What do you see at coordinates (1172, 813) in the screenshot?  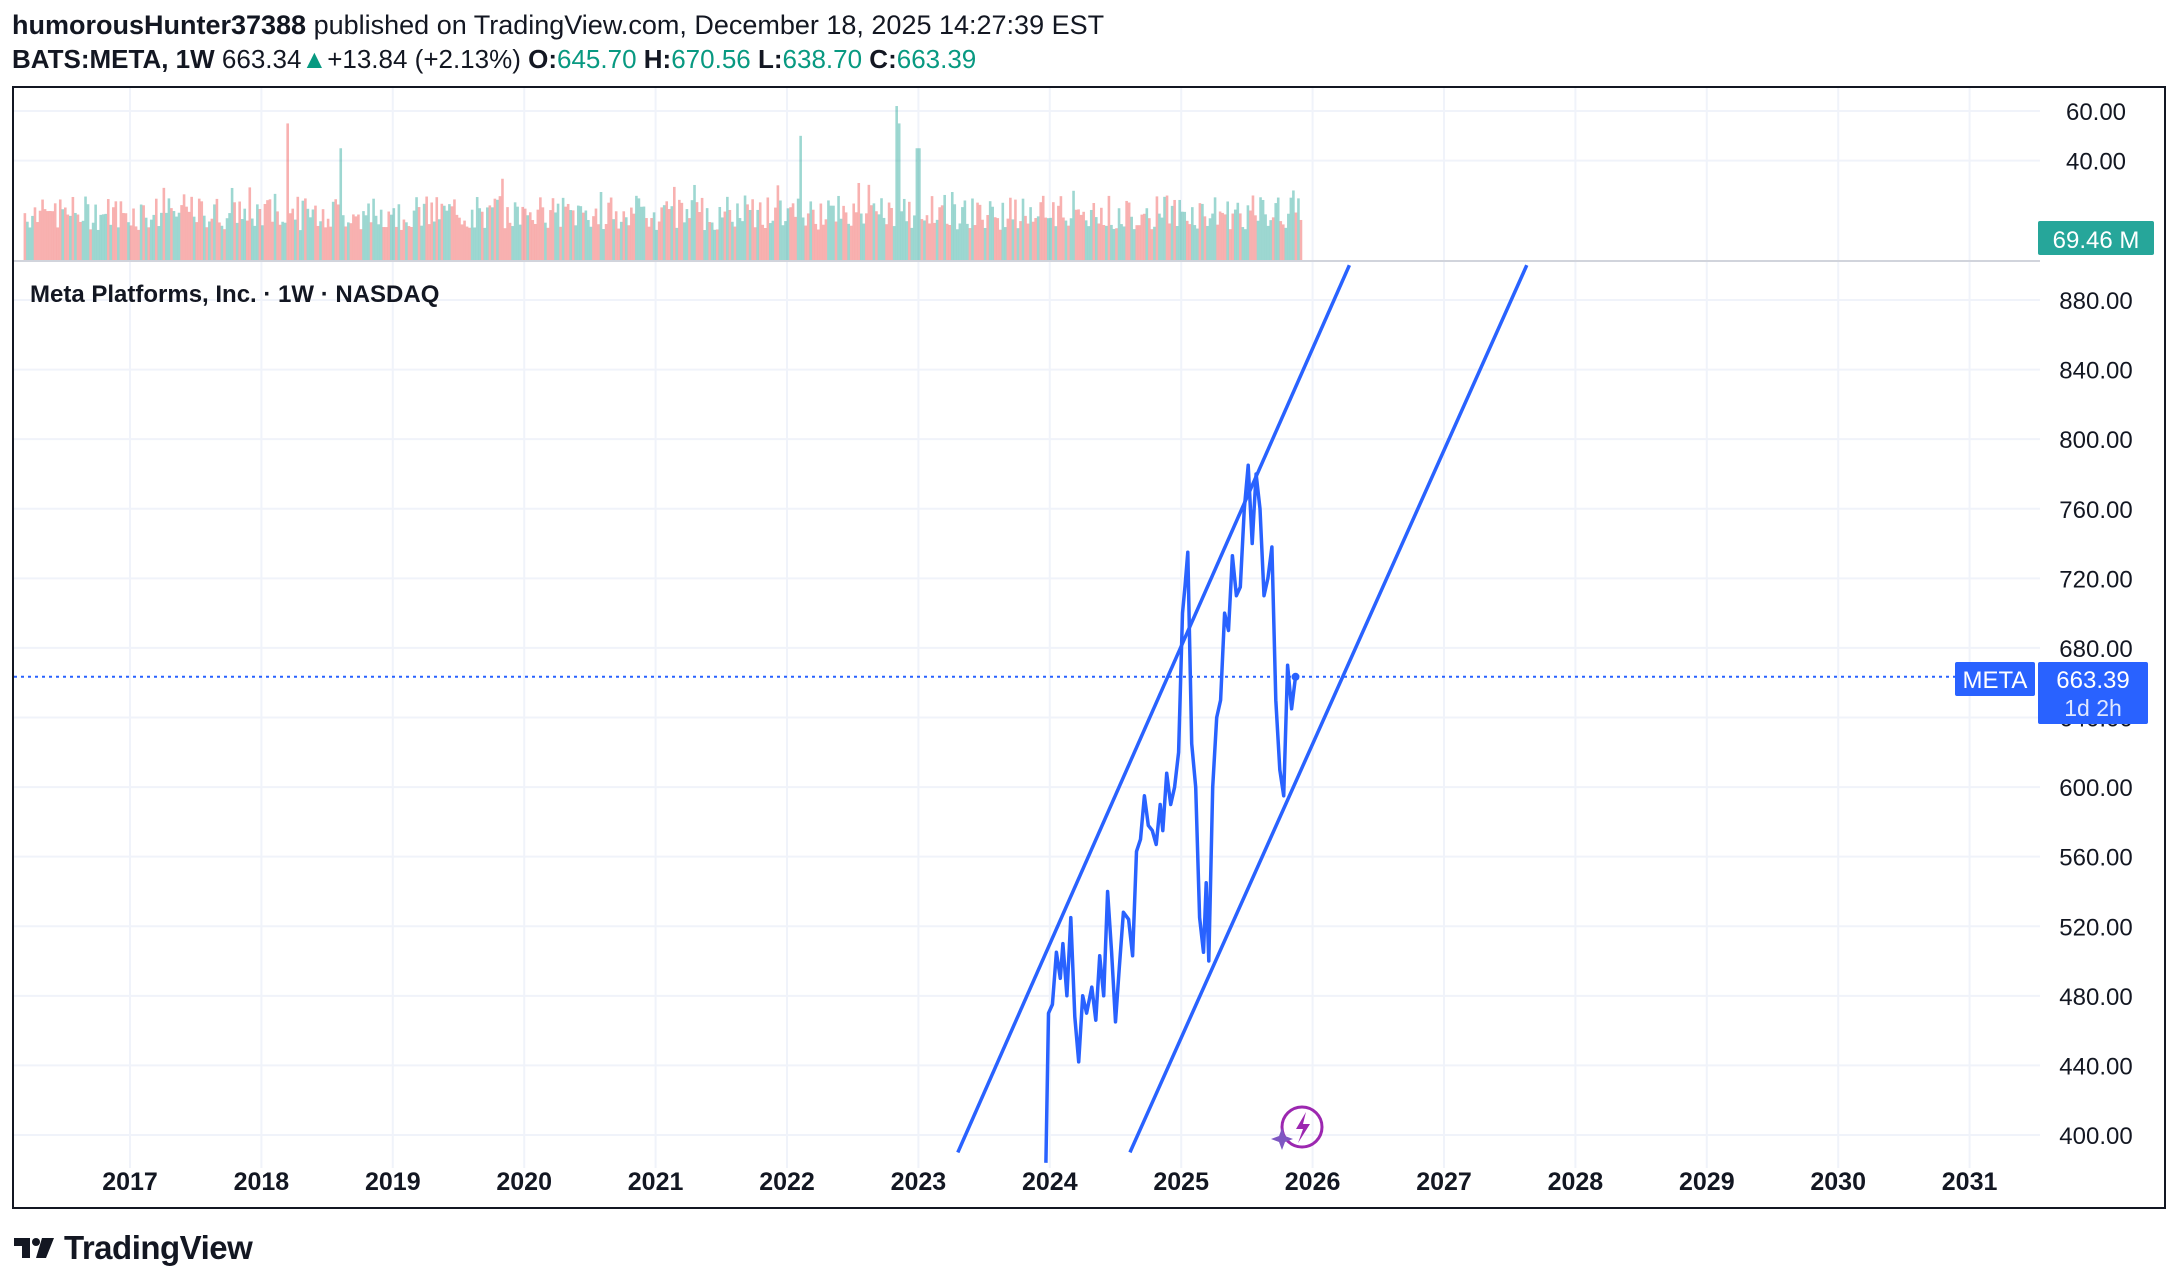 I see `price-series` at bounding box center [1172, 813].